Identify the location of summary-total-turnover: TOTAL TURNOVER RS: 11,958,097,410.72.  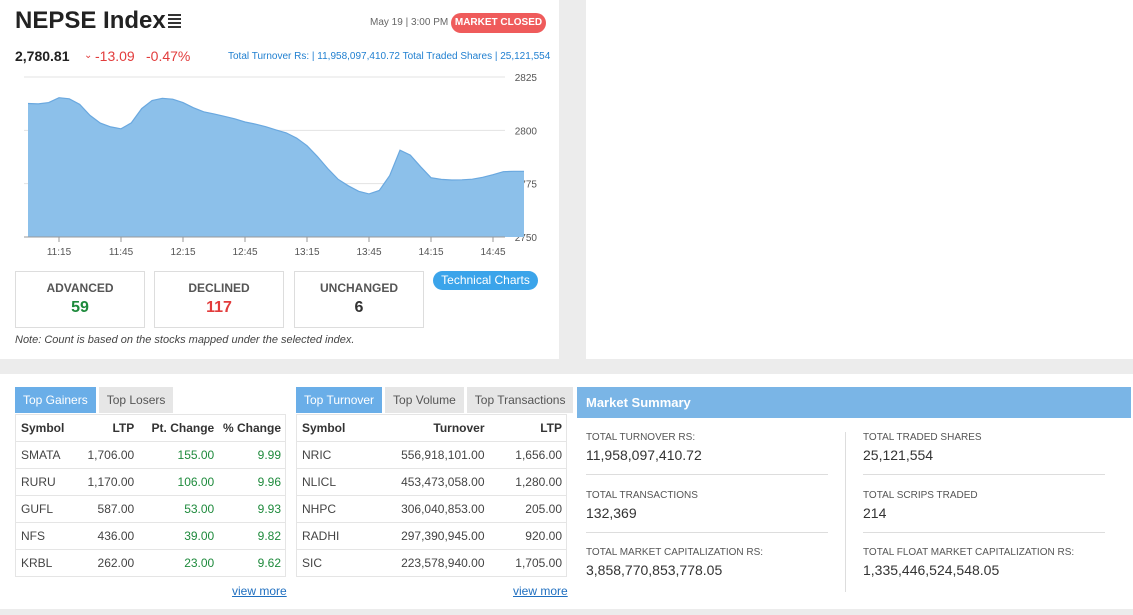
(644, 447).